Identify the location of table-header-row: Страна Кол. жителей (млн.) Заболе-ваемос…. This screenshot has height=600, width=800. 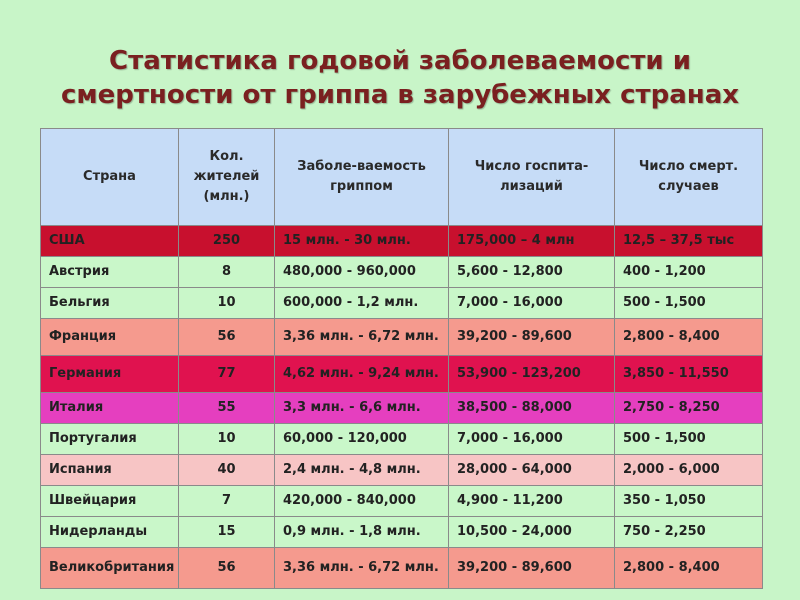
(401, 177).